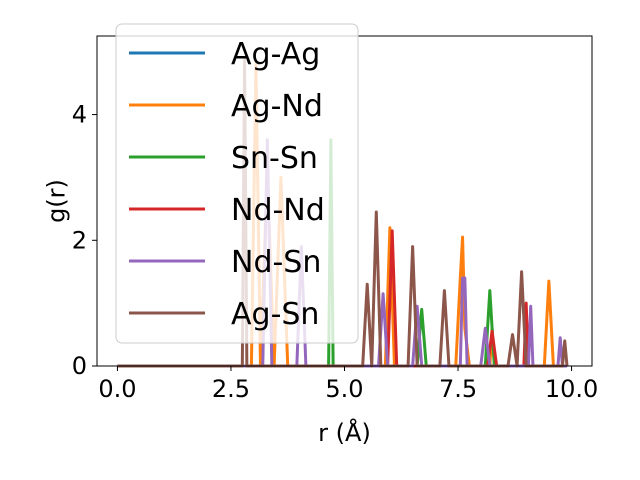  What do you see at coordinates (79, 240) in the screenshot?
I see `y-tick-label: 2` at bounding box center [79, 240].